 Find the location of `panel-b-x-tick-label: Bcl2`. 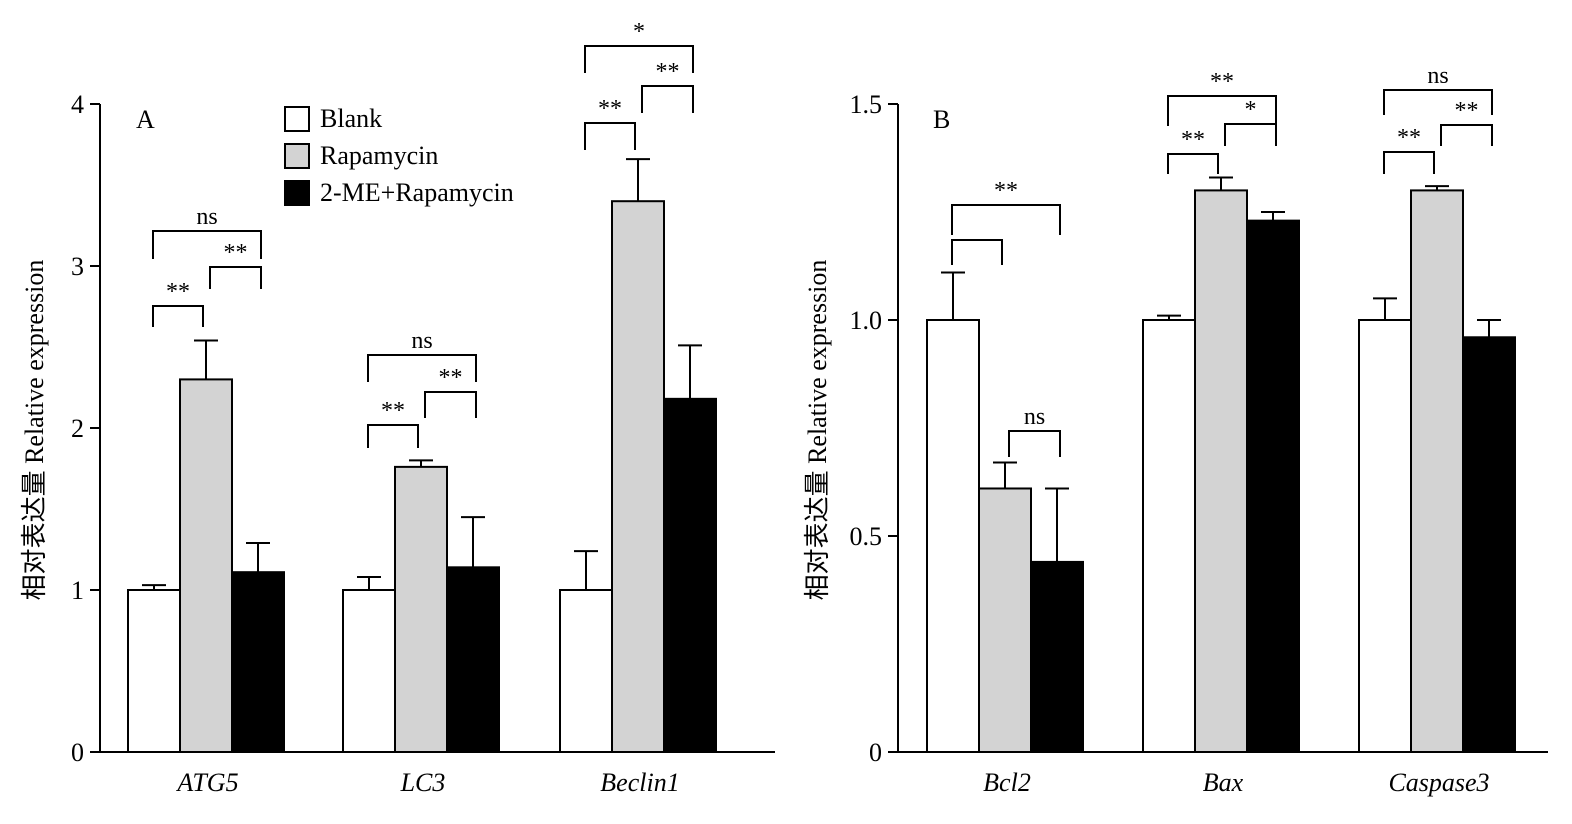

panel-b-x-tick-label: Bcl2 is located at coordinates (1007, 782).